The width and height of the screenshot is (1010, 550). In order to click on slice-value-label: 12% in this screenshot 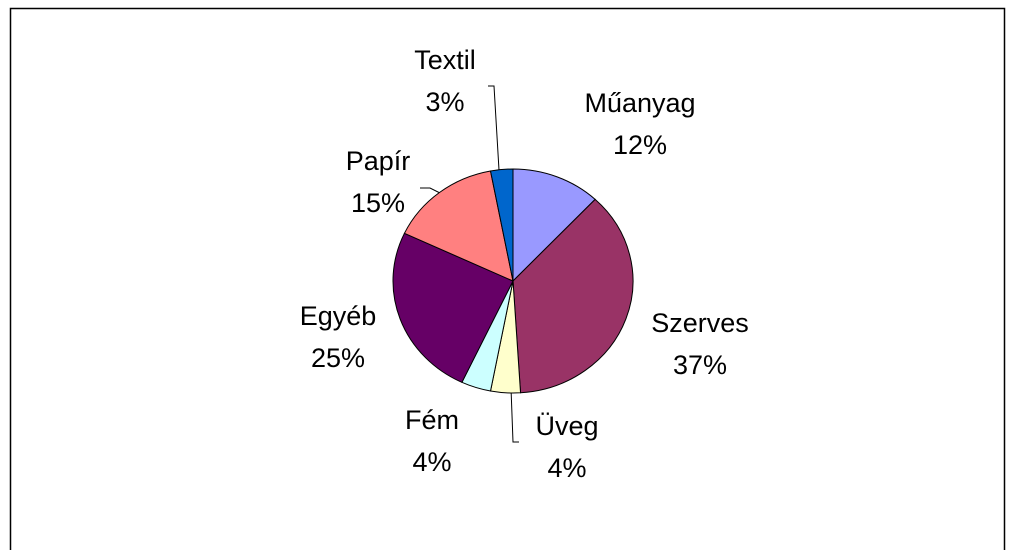, I will do `click(640, 145)`.